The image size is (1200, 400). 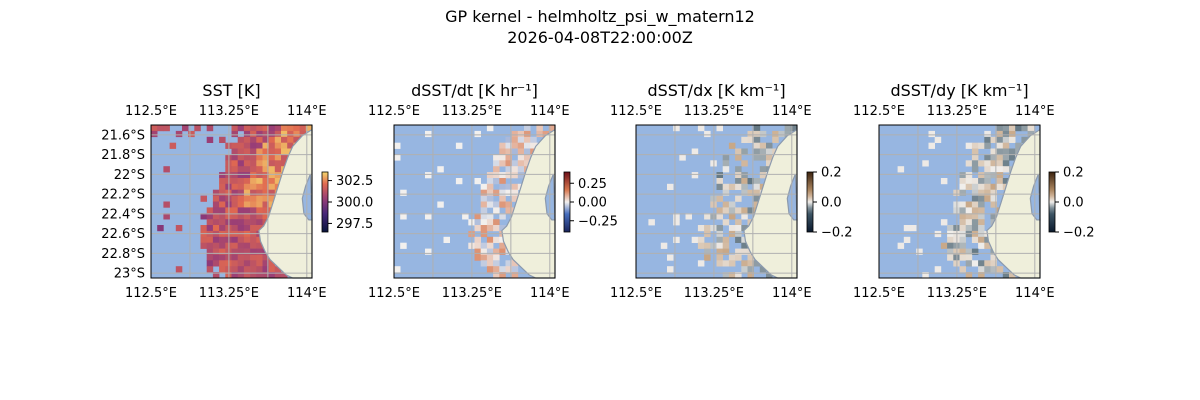 I want to click on x-tick-label-top: 112.5°E, so click(x=879, y=111).